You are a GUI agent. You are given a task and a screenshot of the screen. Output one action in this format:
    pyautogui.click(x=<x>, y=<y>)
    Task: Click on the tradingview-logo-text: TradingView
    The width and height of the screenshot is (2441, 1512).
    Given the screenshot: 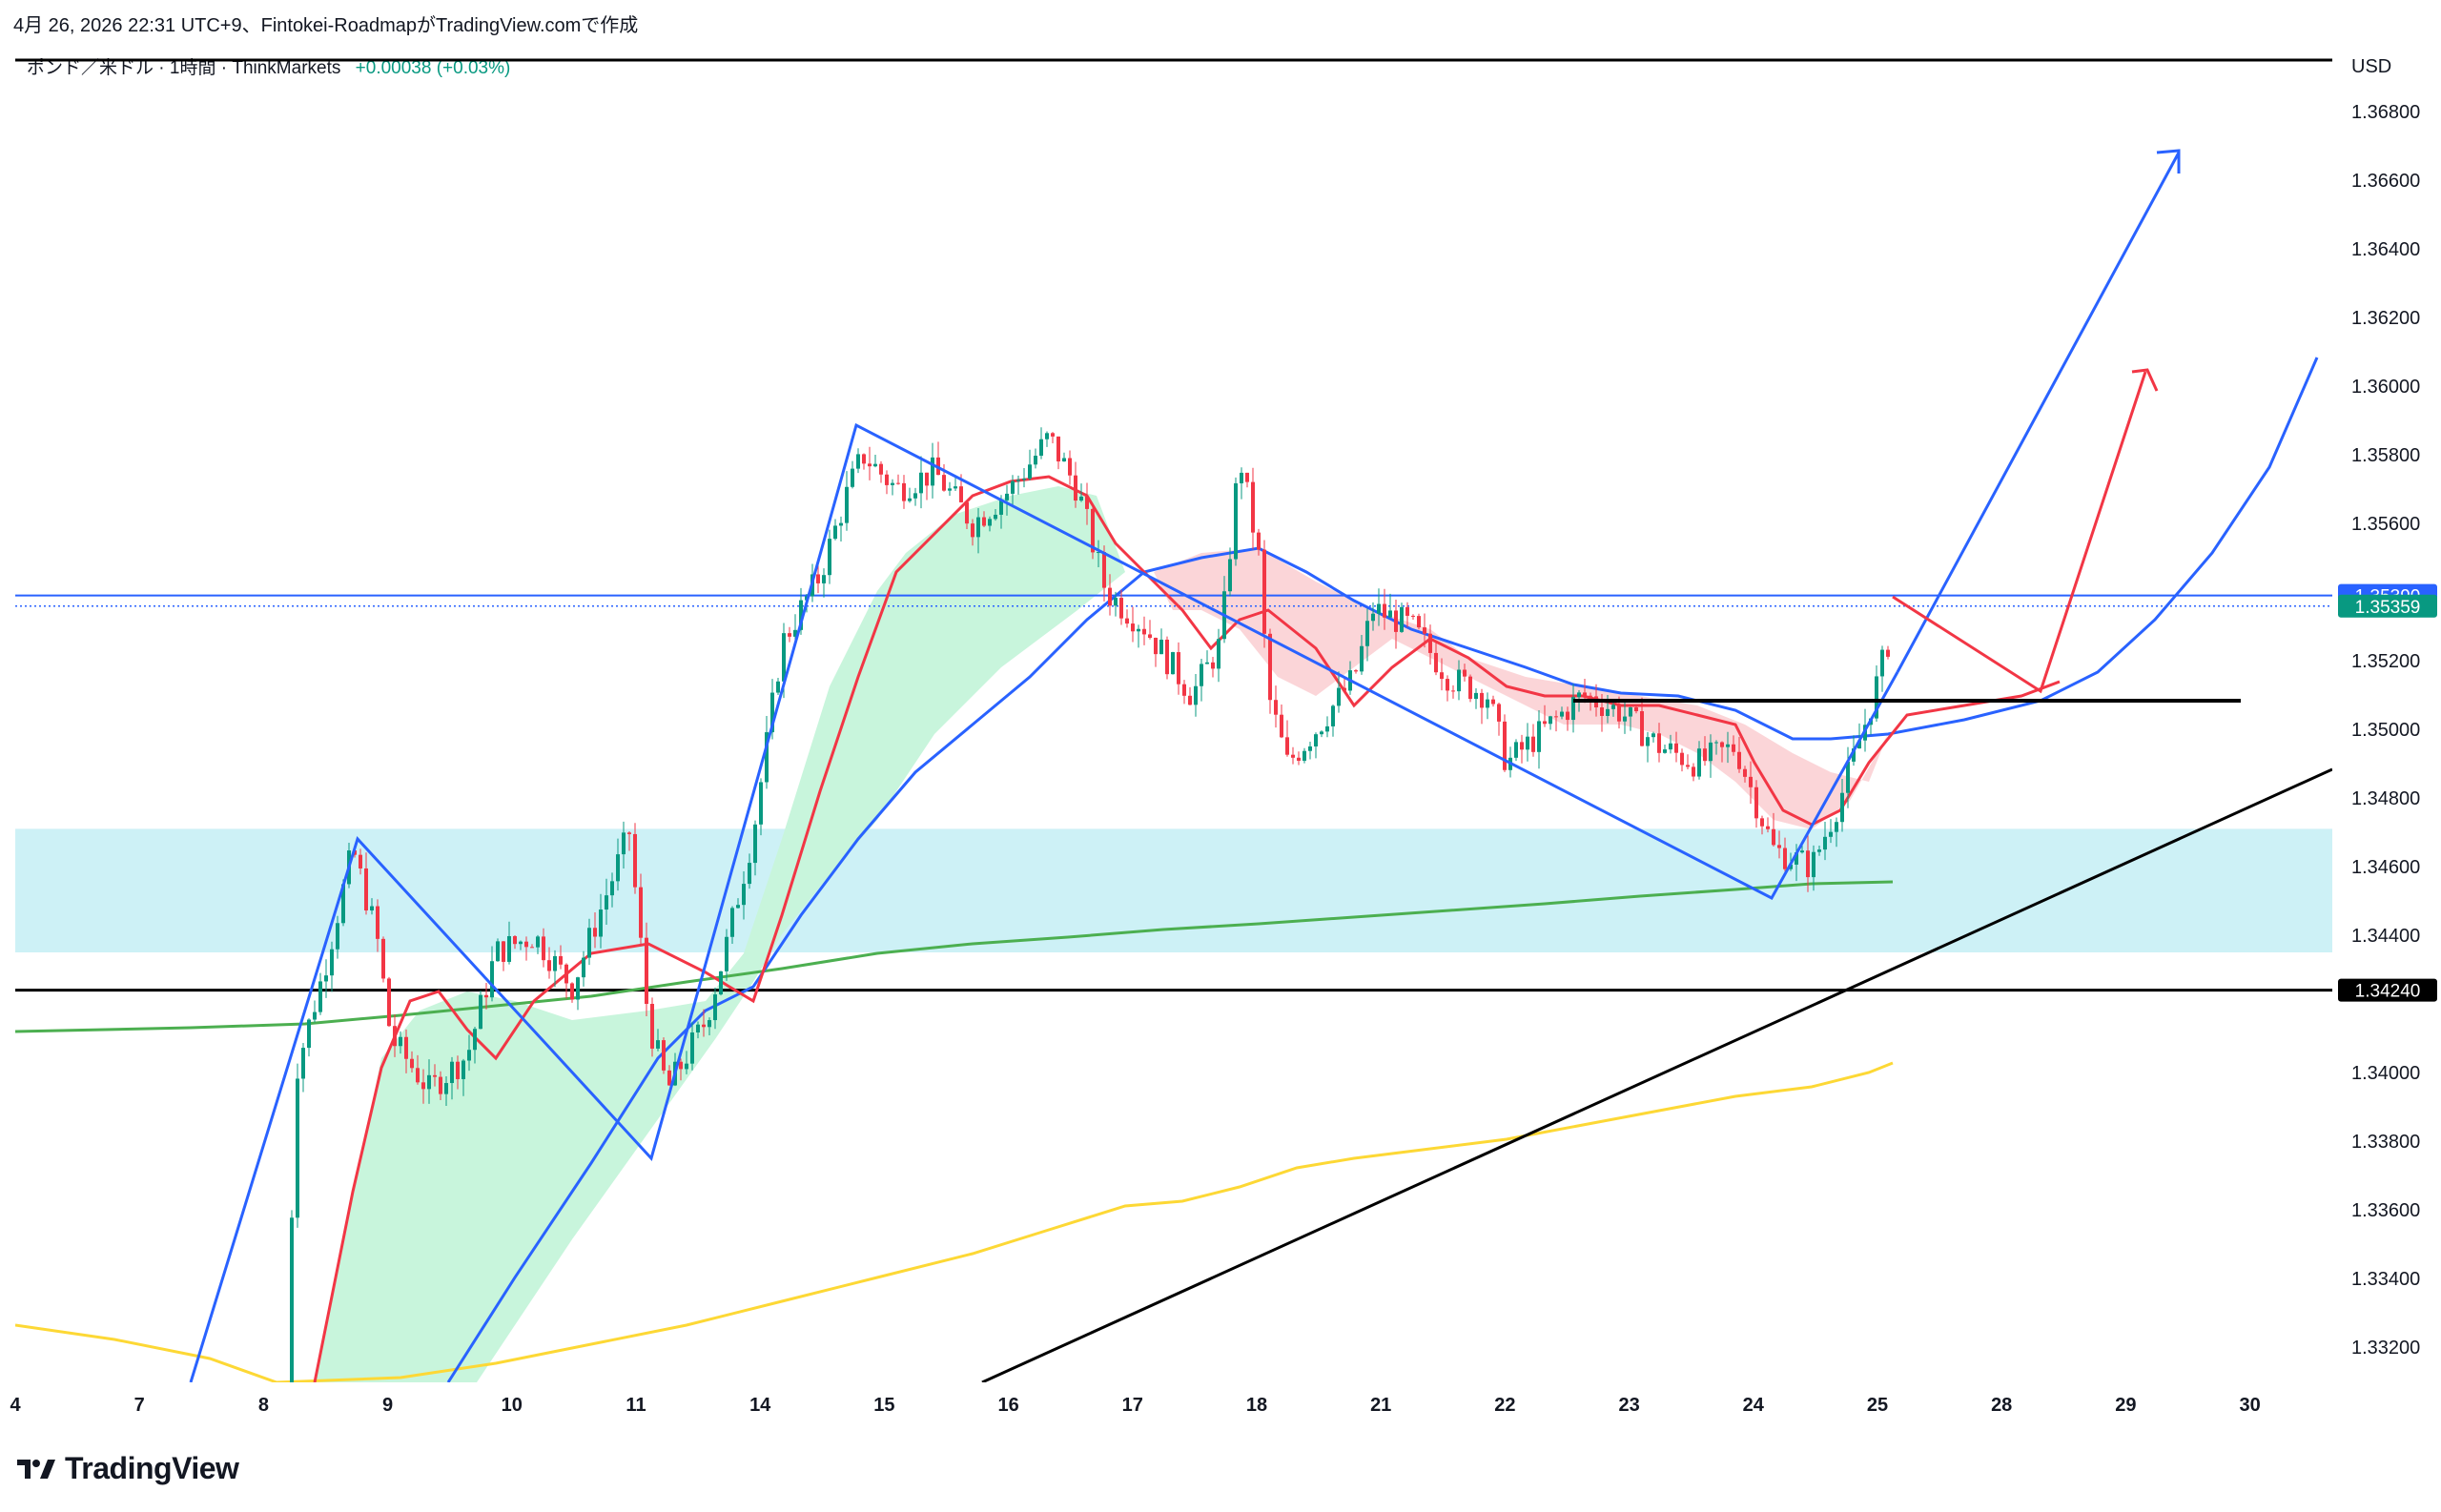 What is the action you would take?
    pyautogui.click(x=152, y=1468)
    